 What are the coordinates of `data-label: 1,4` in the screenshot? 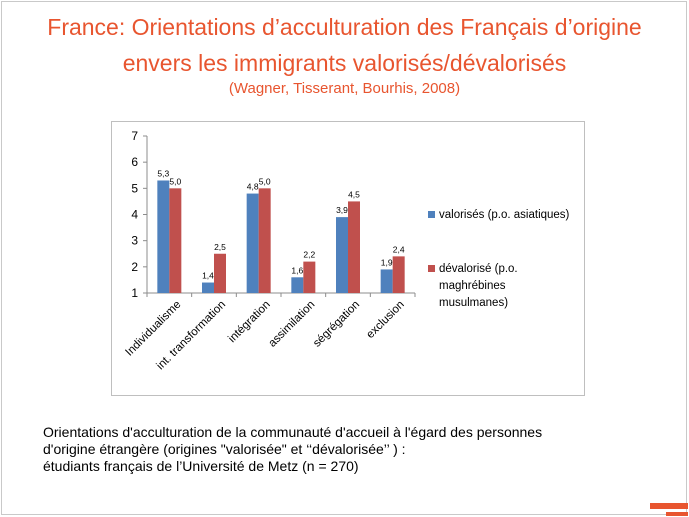 It's located at (208, 276).